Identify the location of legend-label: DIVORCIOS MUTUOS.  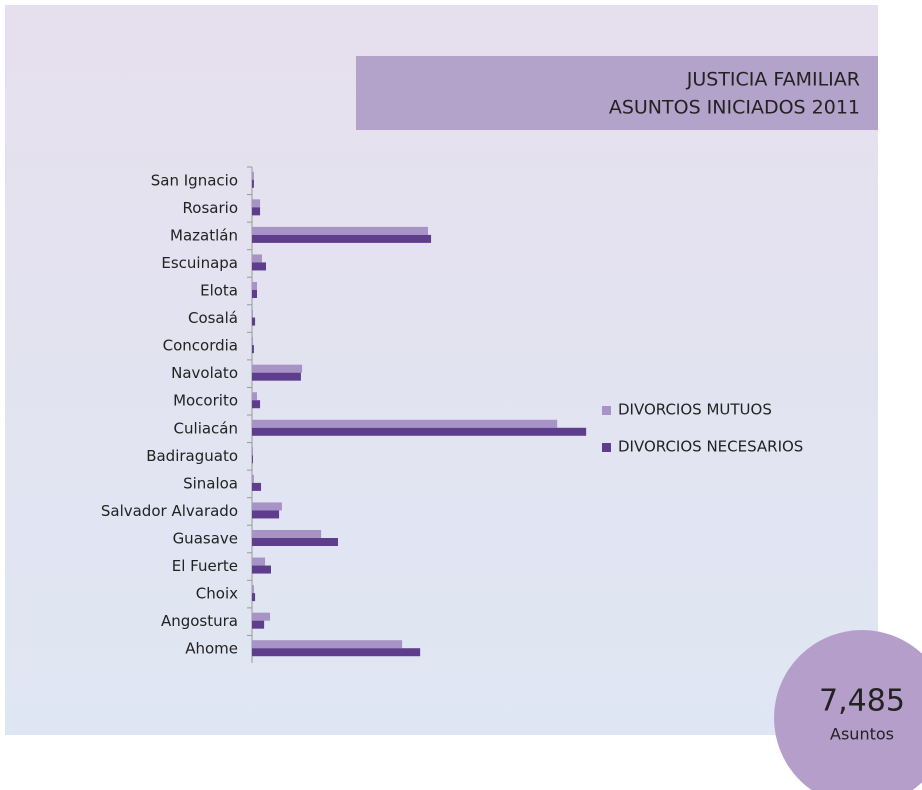
(695, 410).